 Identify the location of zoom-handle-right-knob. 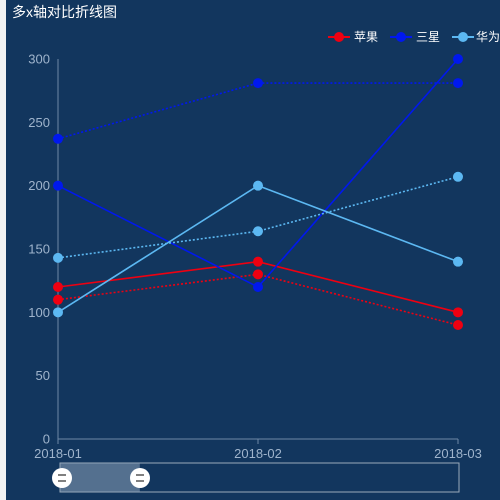
(140, 478).